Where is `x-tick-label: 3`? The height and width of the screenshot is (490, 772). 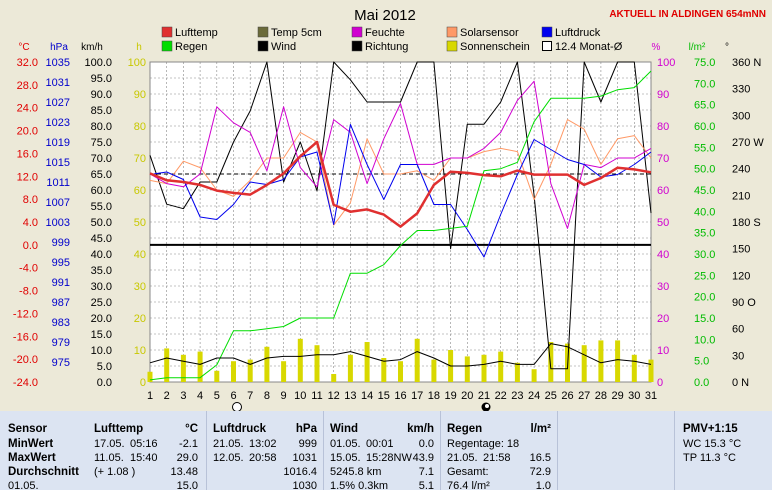
x-tick-label: 3 is located at coordinates (183, 396).